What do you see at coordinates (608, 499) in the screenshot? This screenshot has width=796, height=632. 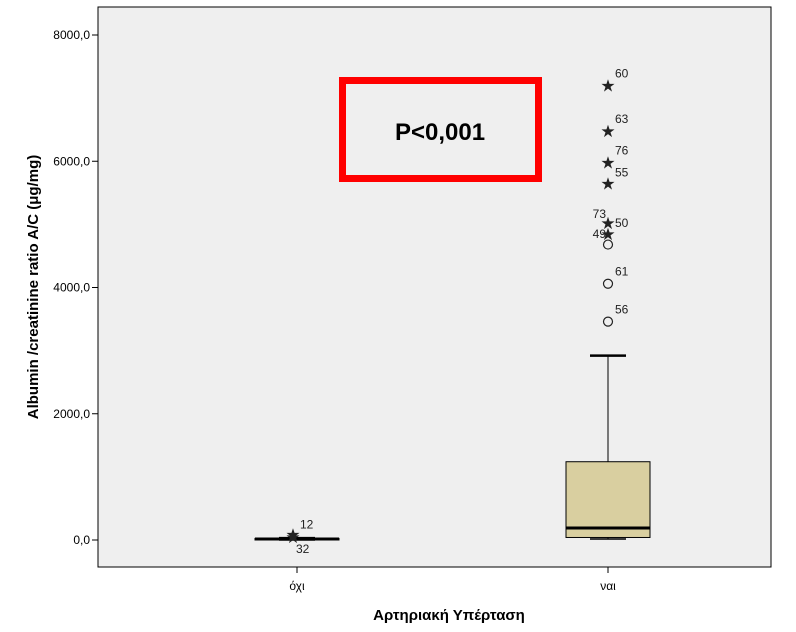 I see `iqr-box` at bounding box center [608, 499].